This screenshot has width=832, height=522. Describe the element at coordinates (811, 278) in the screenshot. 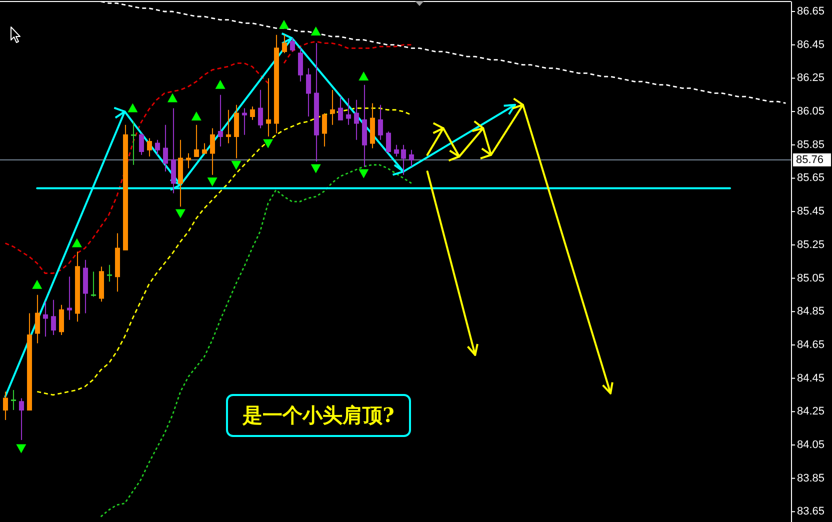

I see `y-tick-label: 85.05` at that location.